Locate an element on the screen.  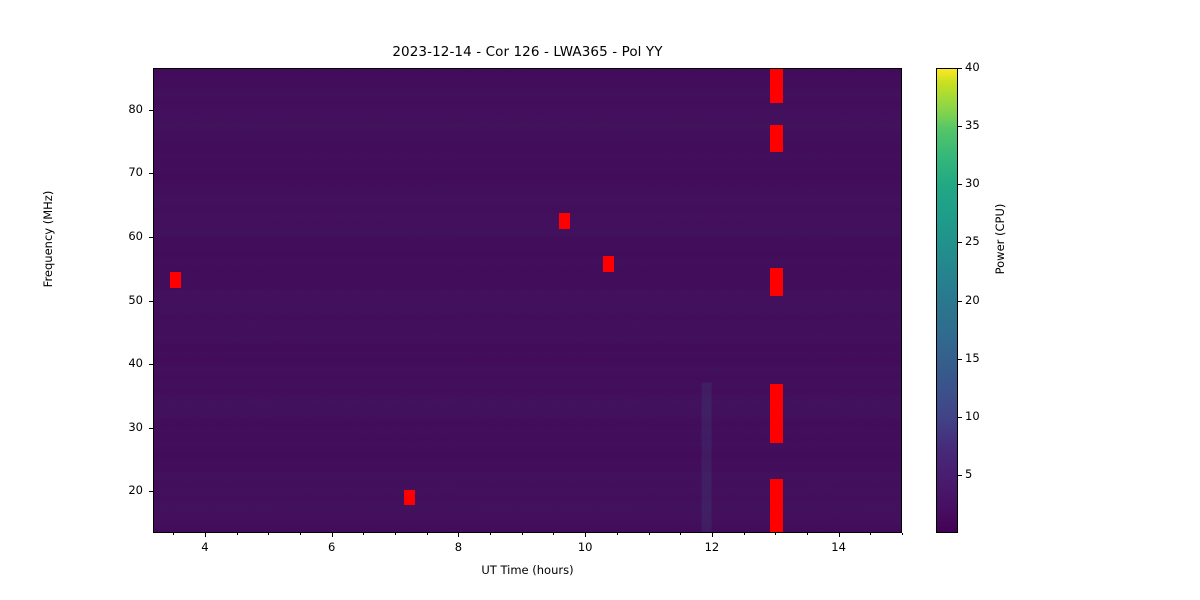
x-axis-label: UT Time (hours) is located at coordinates (527, 570).